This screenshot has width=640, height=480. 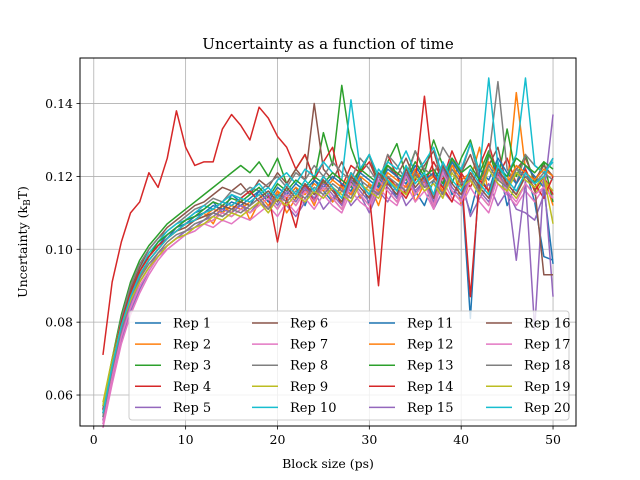 I want to click on legend-label-rep-3: Rep 3, so click(x=192, y=366).